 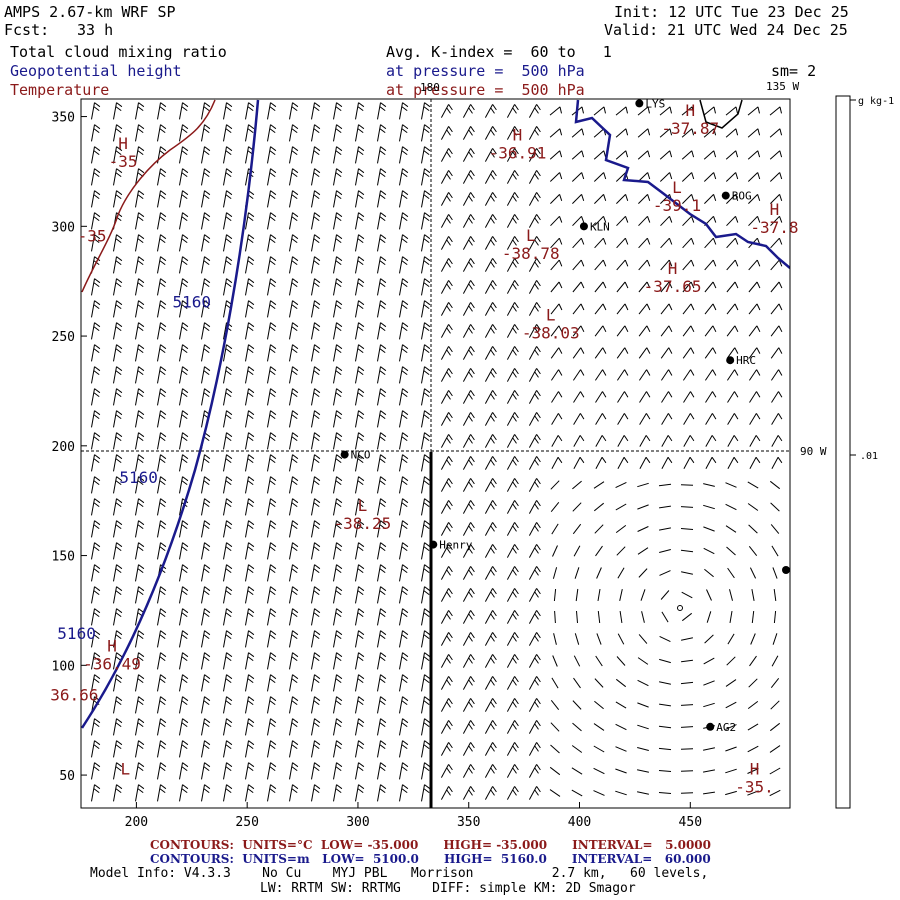 What do you see at coordinates (730, 360) in the screenshot?
I see `station-marker` at bounding box center [730, 360].